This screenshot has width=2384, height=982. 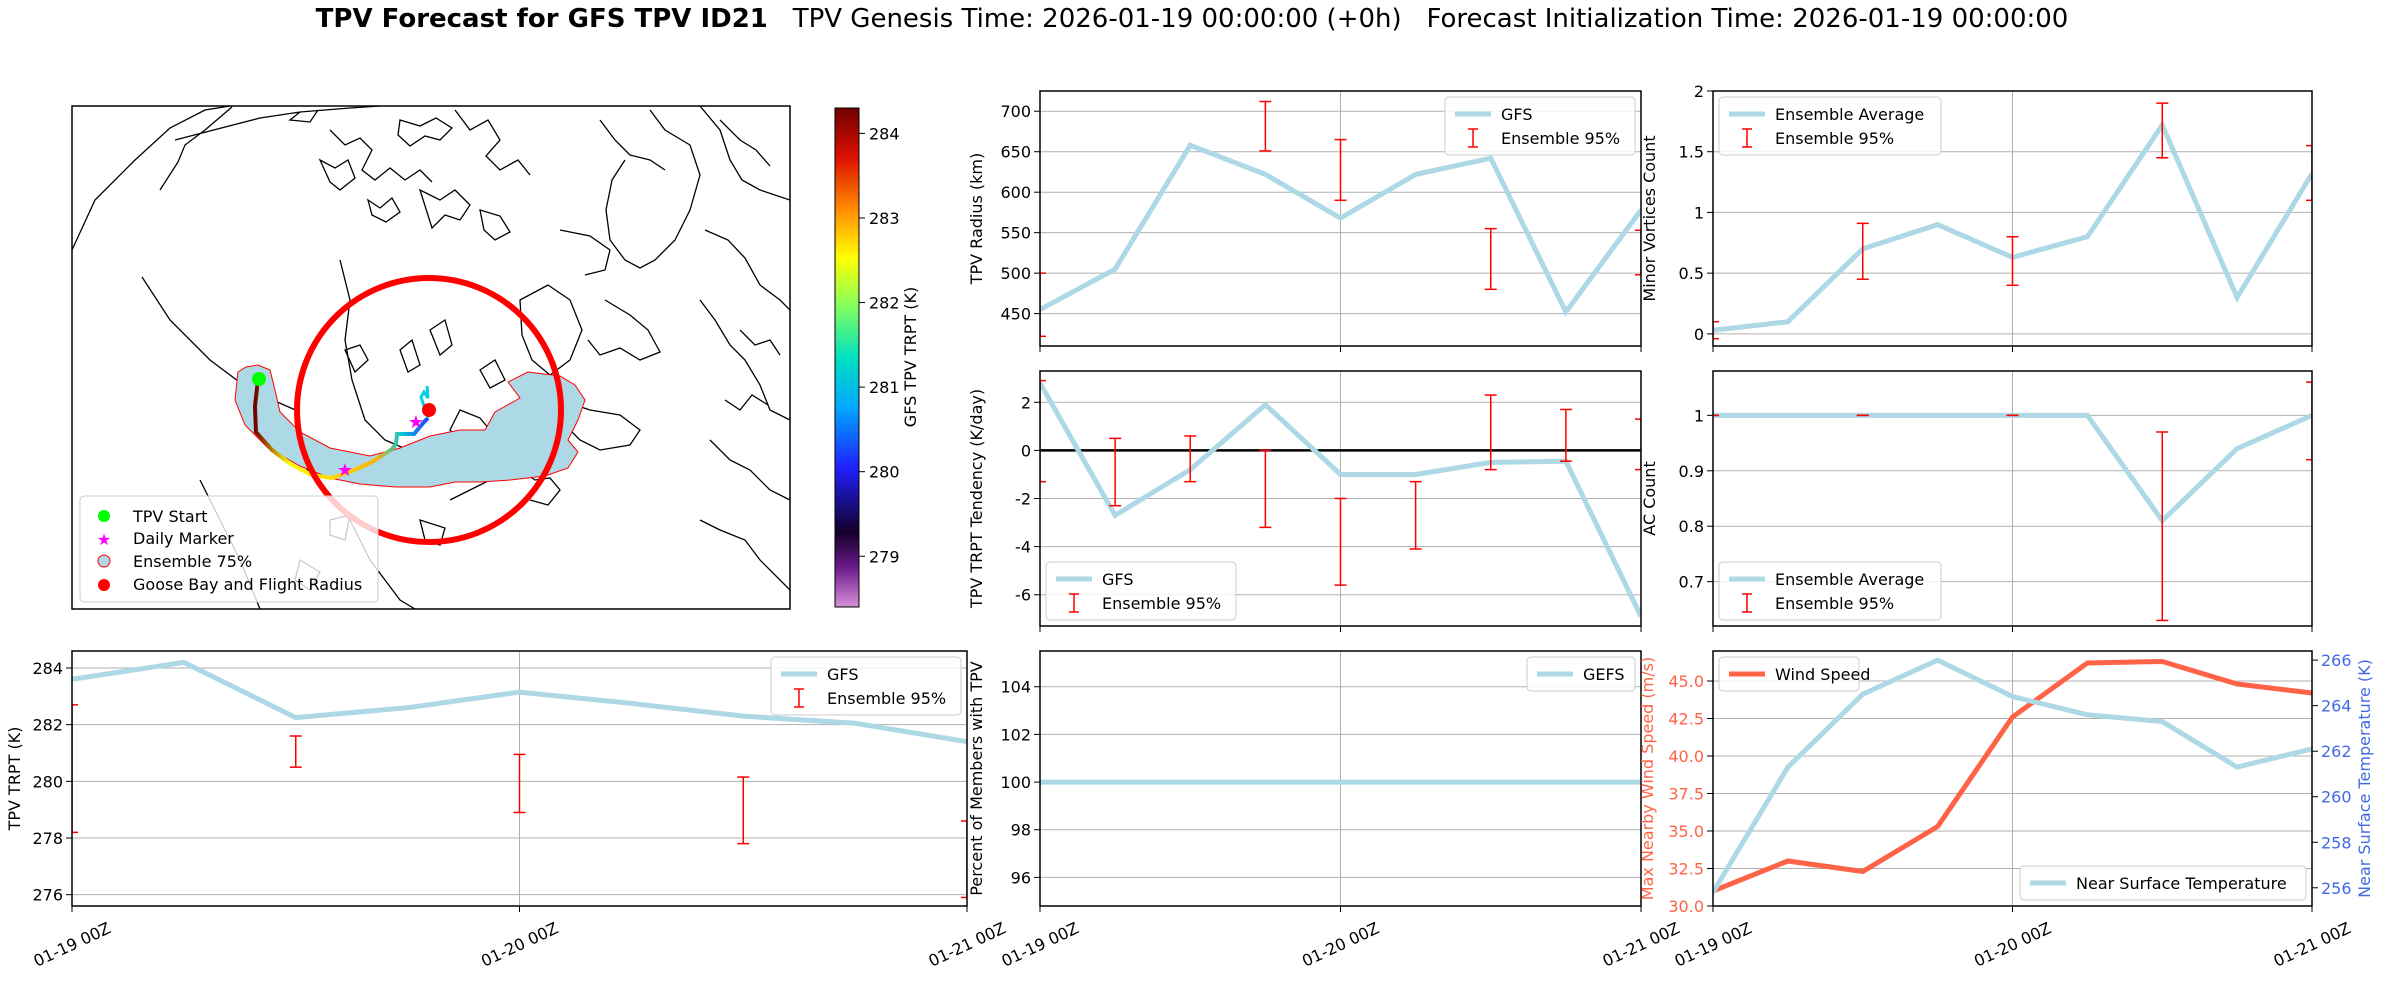 What do you see at coordinates (884, 556) in the screenshot?
I see `colorbar-tick-label: 279` at bounding box center [884, 556].